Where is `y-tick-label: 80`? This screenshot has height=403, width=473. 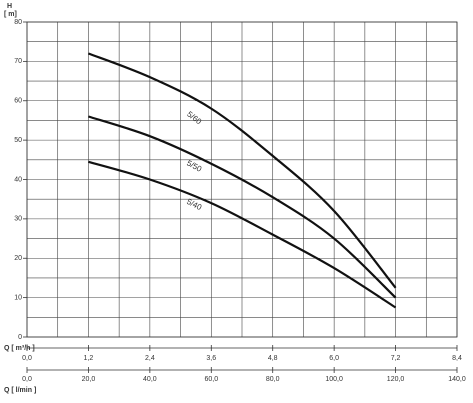
y-tick-label: 80 is located at coordinates (18, 22).